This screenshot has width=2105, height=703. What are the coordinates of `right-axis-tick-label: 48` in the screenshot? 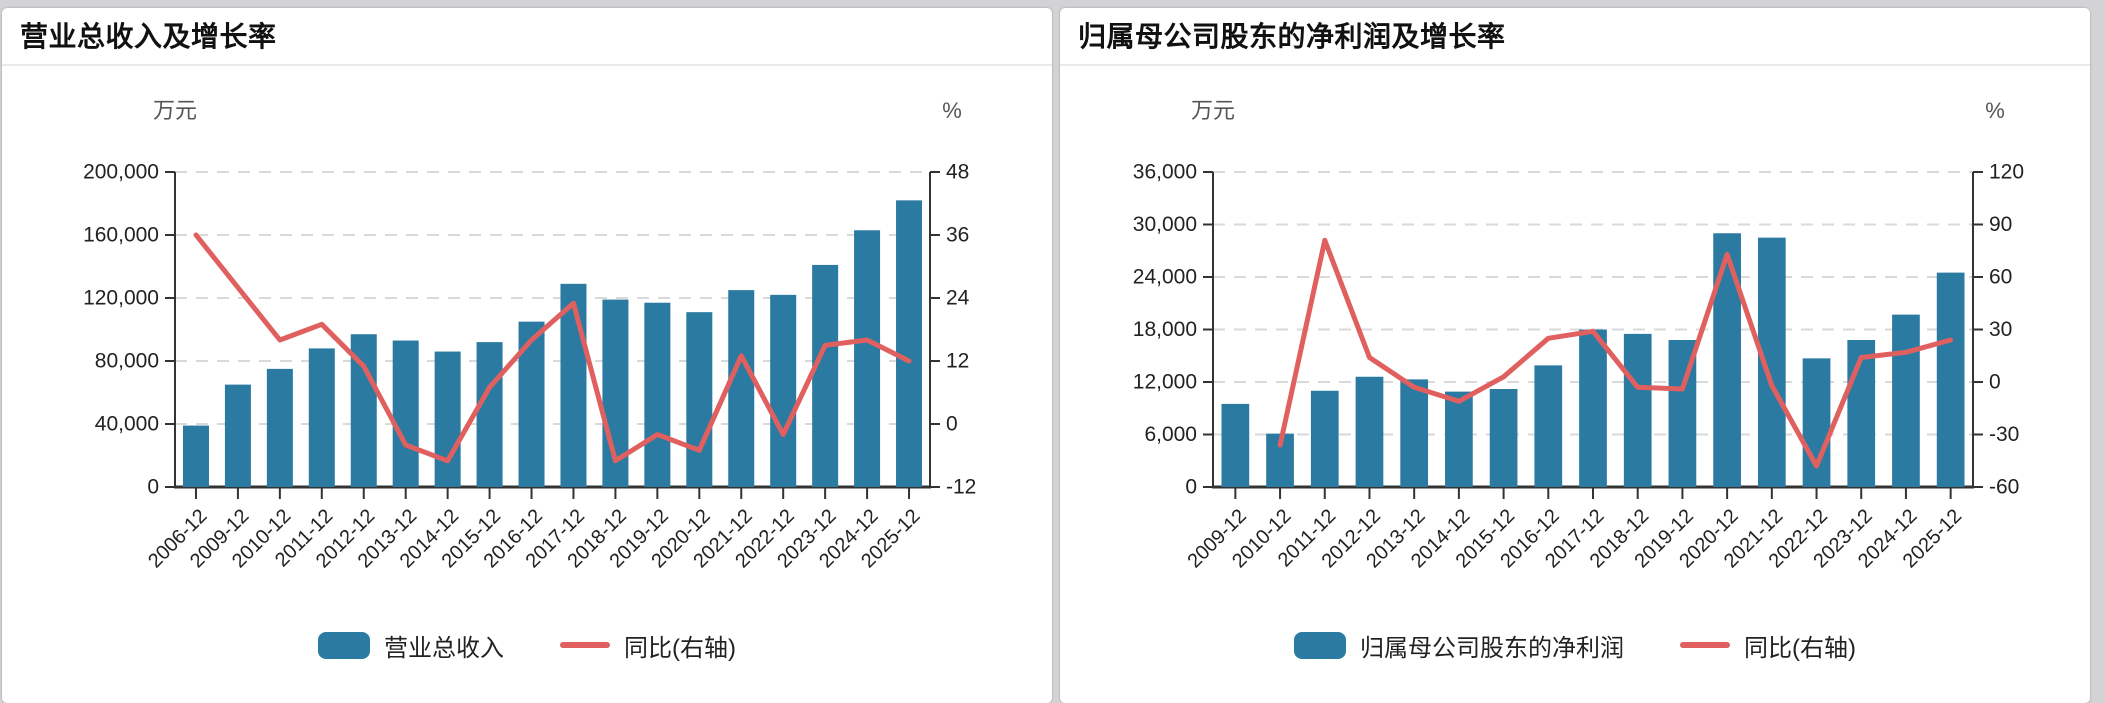 It's located at (957, 172).